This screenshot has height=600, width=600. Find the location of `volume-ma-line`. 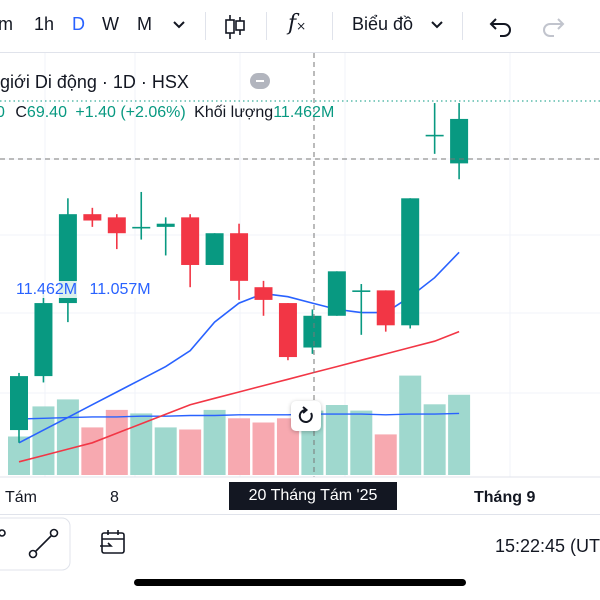

volume-ma-line is located at coordinates (239, 416).